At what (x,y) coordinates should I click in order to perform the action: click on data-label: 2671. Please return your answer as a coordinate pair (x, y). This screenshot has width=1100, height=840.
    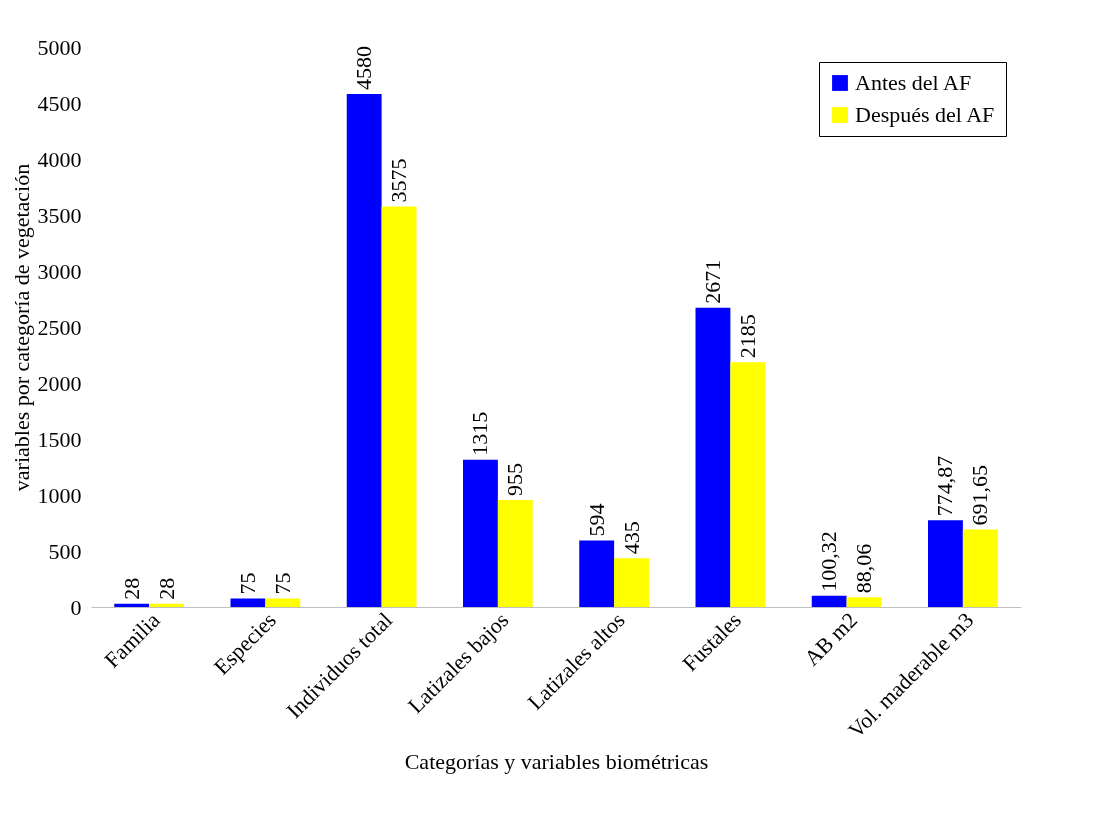
    Looking at the image, I should click on (712, 281).